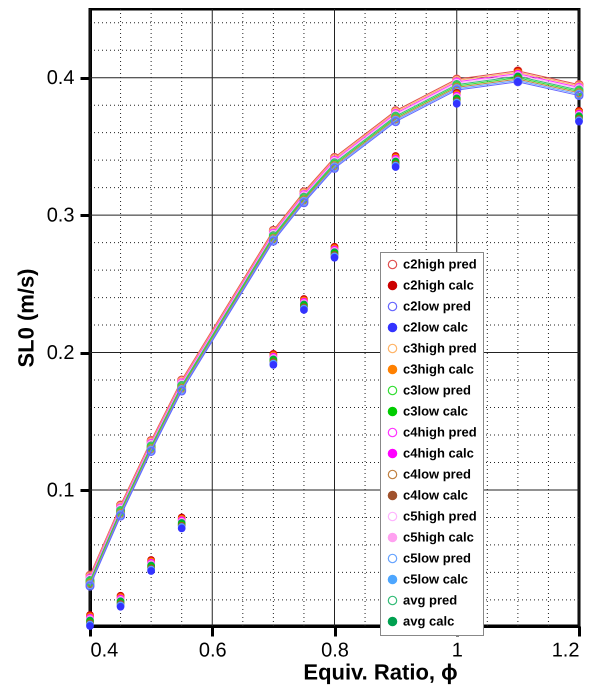 The image size is (595, 692). I want to click on legend-label: c5high calc, so click(438, 537).